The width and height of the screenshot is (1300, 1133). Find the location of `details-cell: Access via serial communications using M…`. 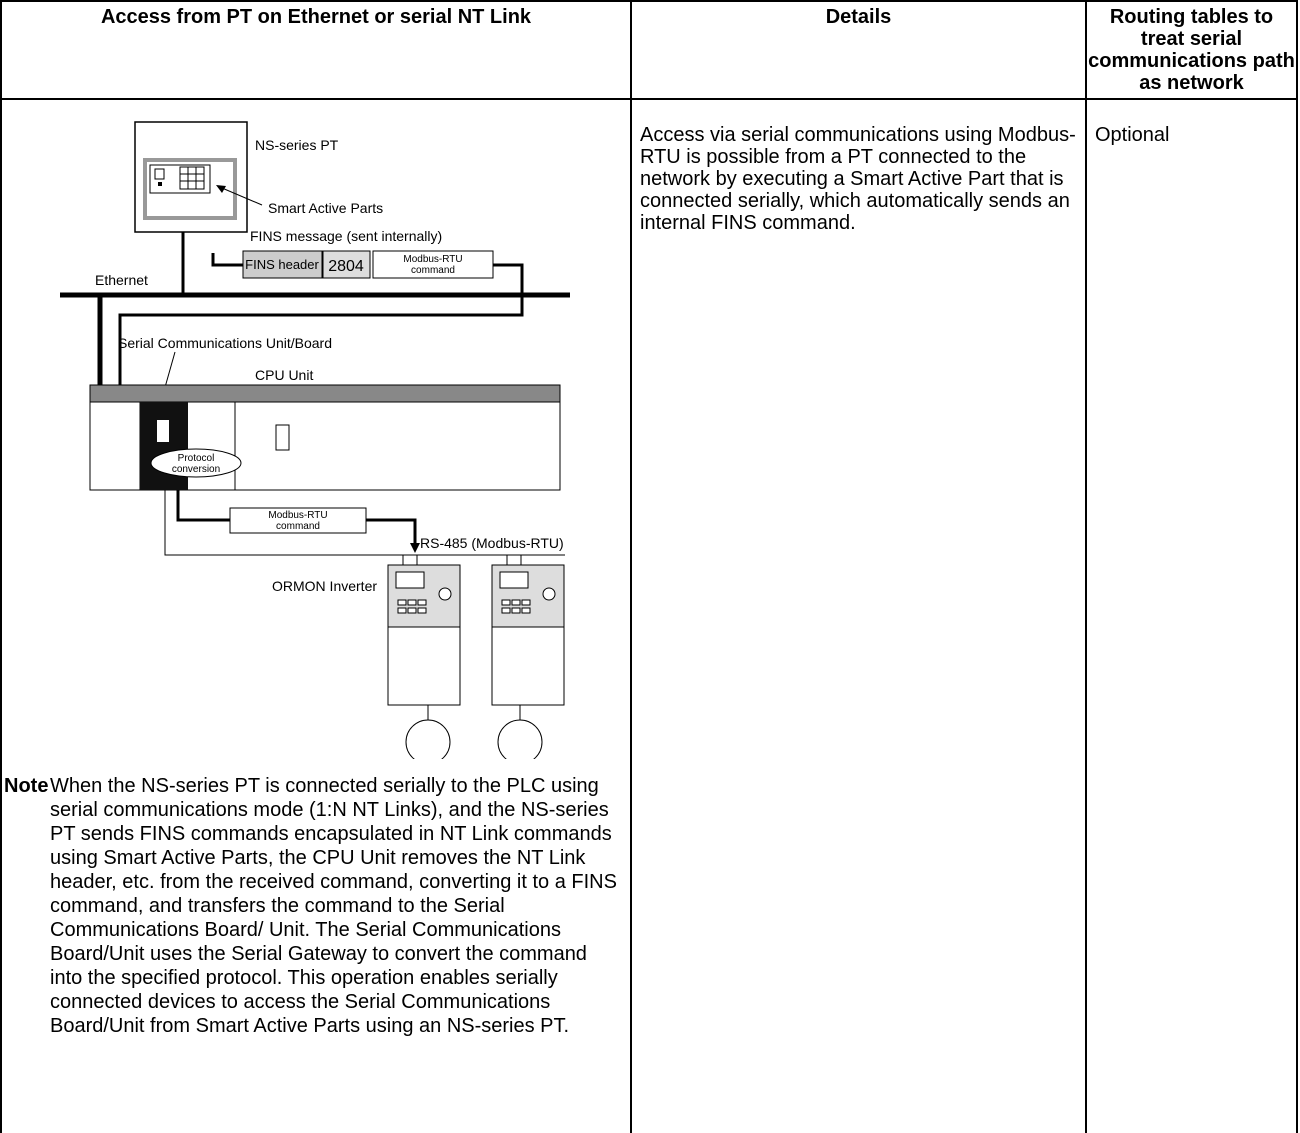

details-cell: Access via serial communications using M… is located at coordinates (858, 179).